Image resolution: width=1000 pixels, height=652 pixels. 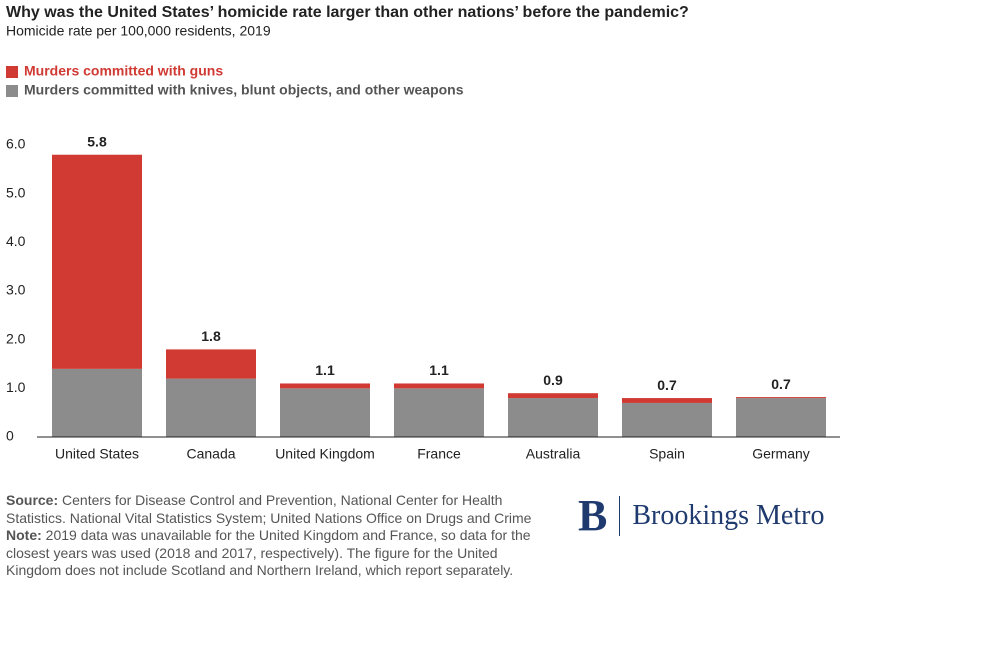 What do you see at coordinates (781, 454) in the screenshot?
I see `x-tick-label: Germany` at bounding box center [781, 454].